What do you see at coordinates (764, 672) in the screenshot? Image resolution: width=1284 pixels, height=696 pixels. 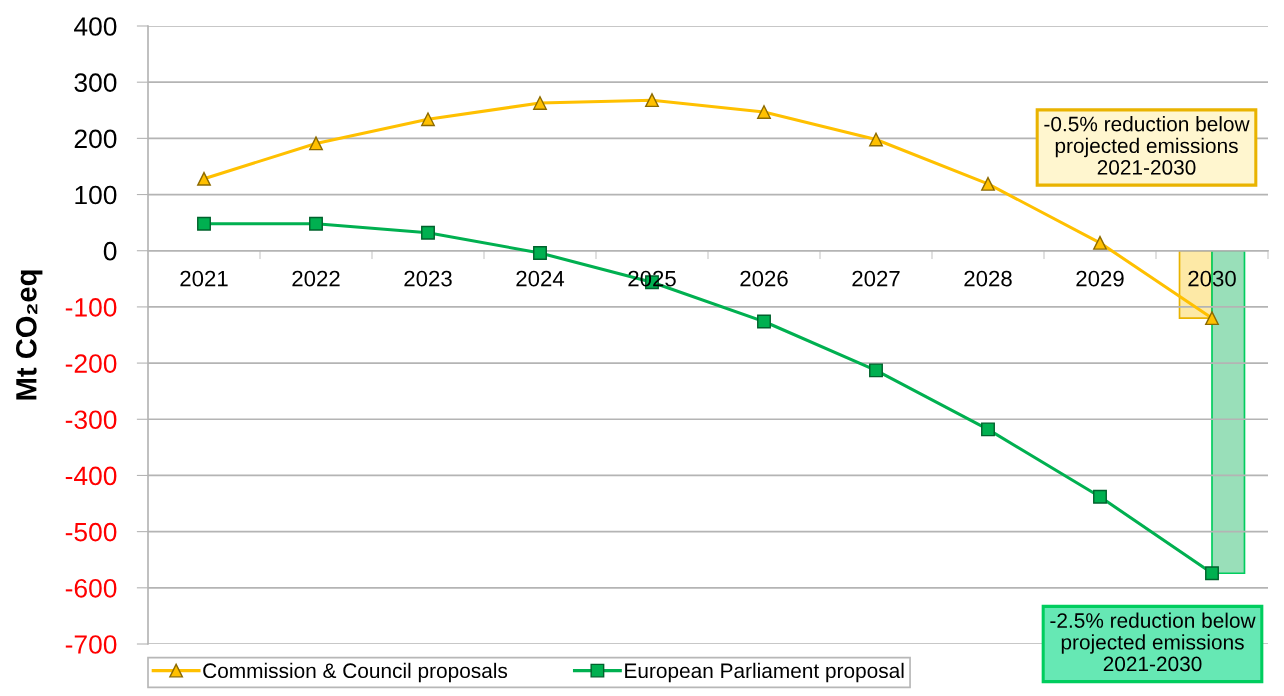 I see `legend-label: European Parliament proposal` at bounding box center [764, 672].